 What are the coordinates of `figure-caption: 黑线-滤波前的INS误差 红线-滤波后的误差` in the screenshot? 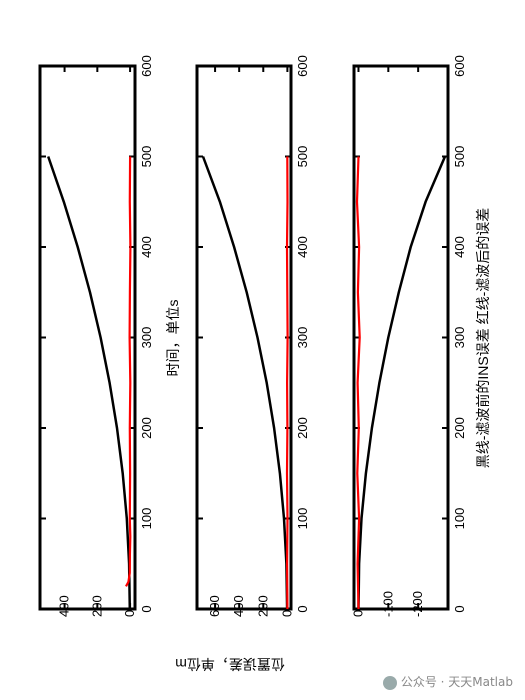 It's located at (483, 338).